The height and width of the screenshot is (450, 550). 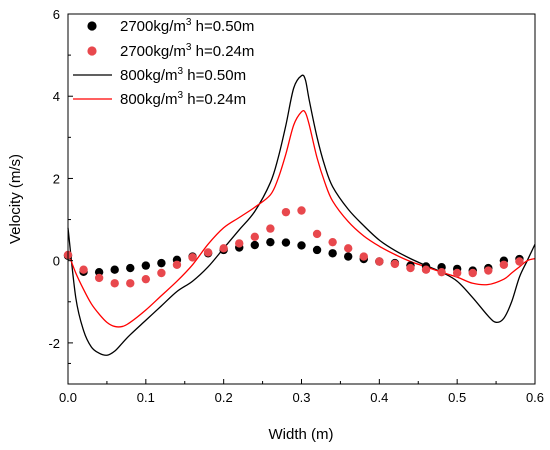 I want to click on y-tick-label: 0, so click(x=56, y=261).